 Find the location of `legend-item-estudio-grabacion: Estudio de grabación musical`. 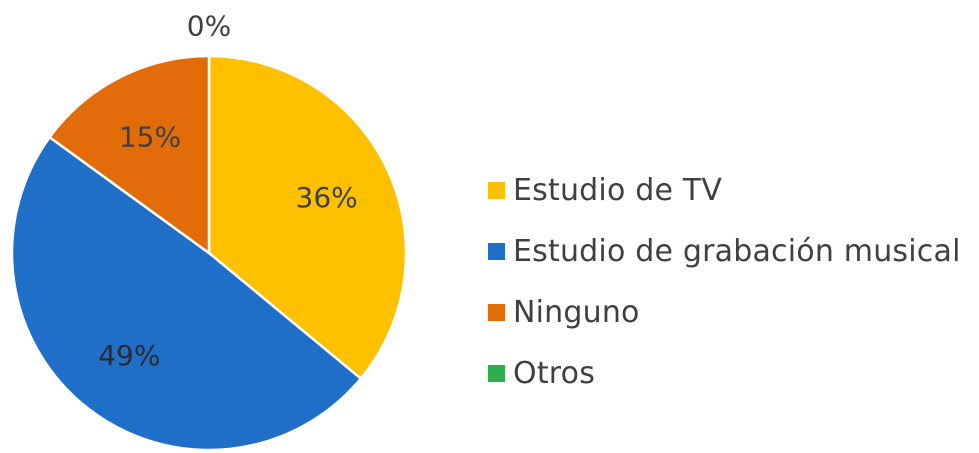

legend-item-estudio-grabacion: Estudio de grabación musical is located at coordinates (724, 251).